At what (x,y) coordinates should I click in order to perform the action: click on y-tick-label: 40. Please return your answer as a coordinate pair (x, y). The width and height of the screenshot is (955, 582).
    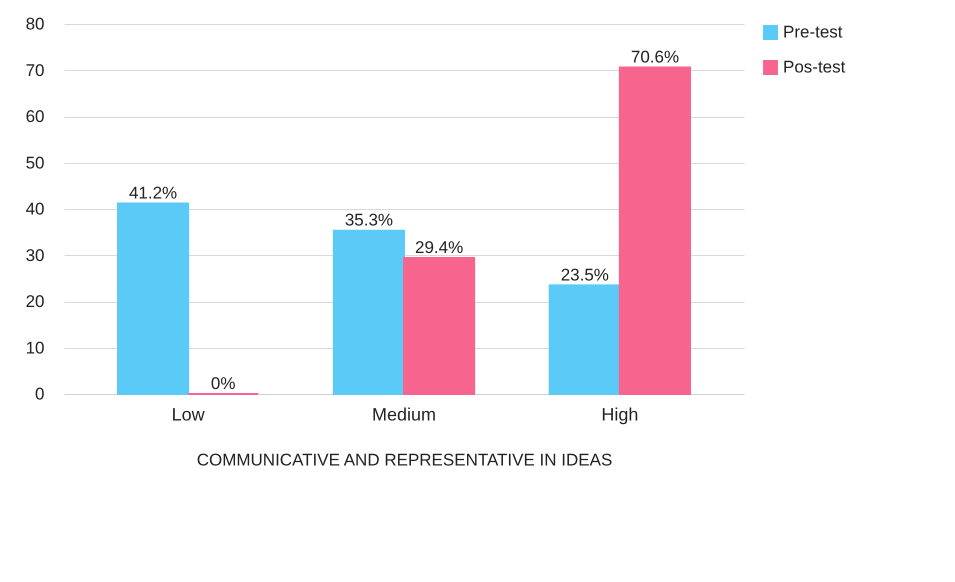
    Looking at the image, I should click on (35, 209).